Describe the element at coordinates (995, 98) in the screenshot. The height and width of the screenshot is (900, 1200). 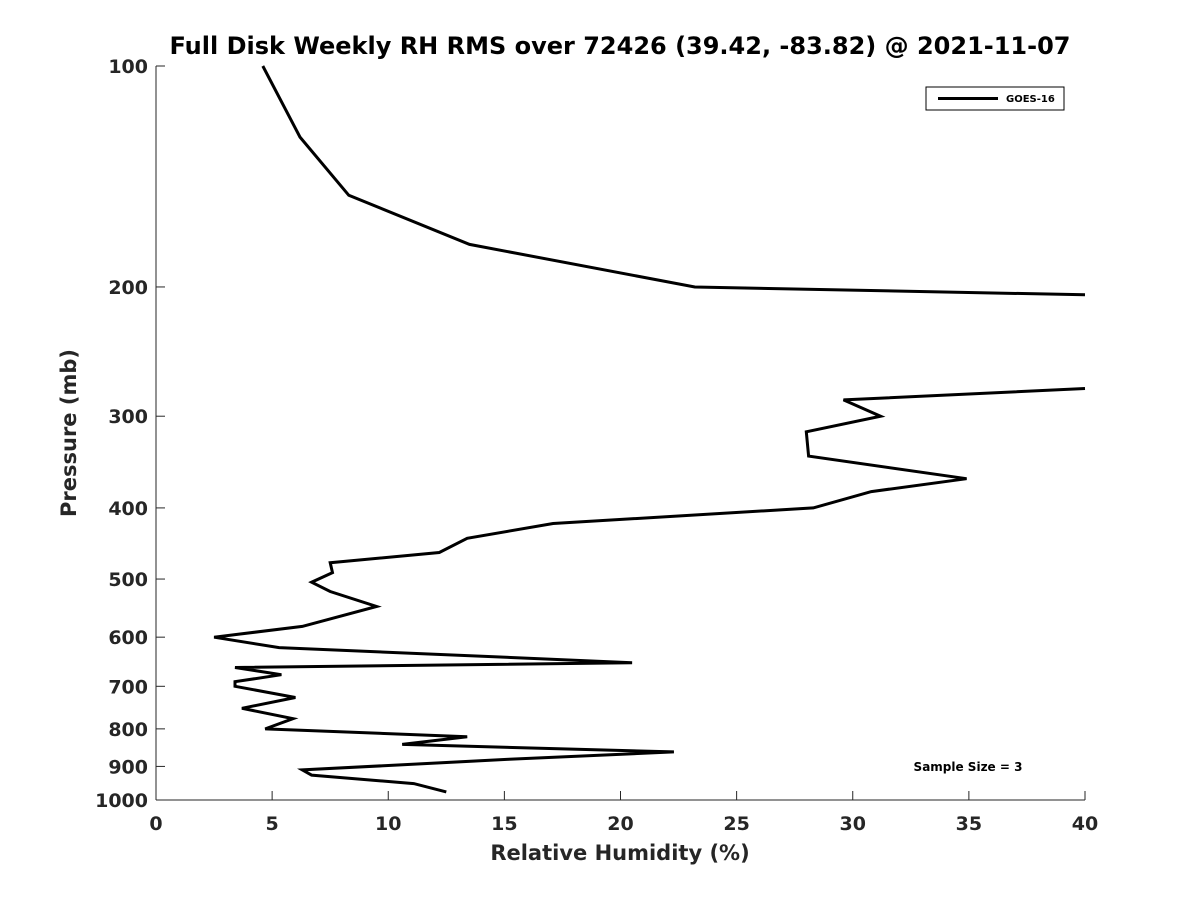
I see `legend: GOES-16` at that location.